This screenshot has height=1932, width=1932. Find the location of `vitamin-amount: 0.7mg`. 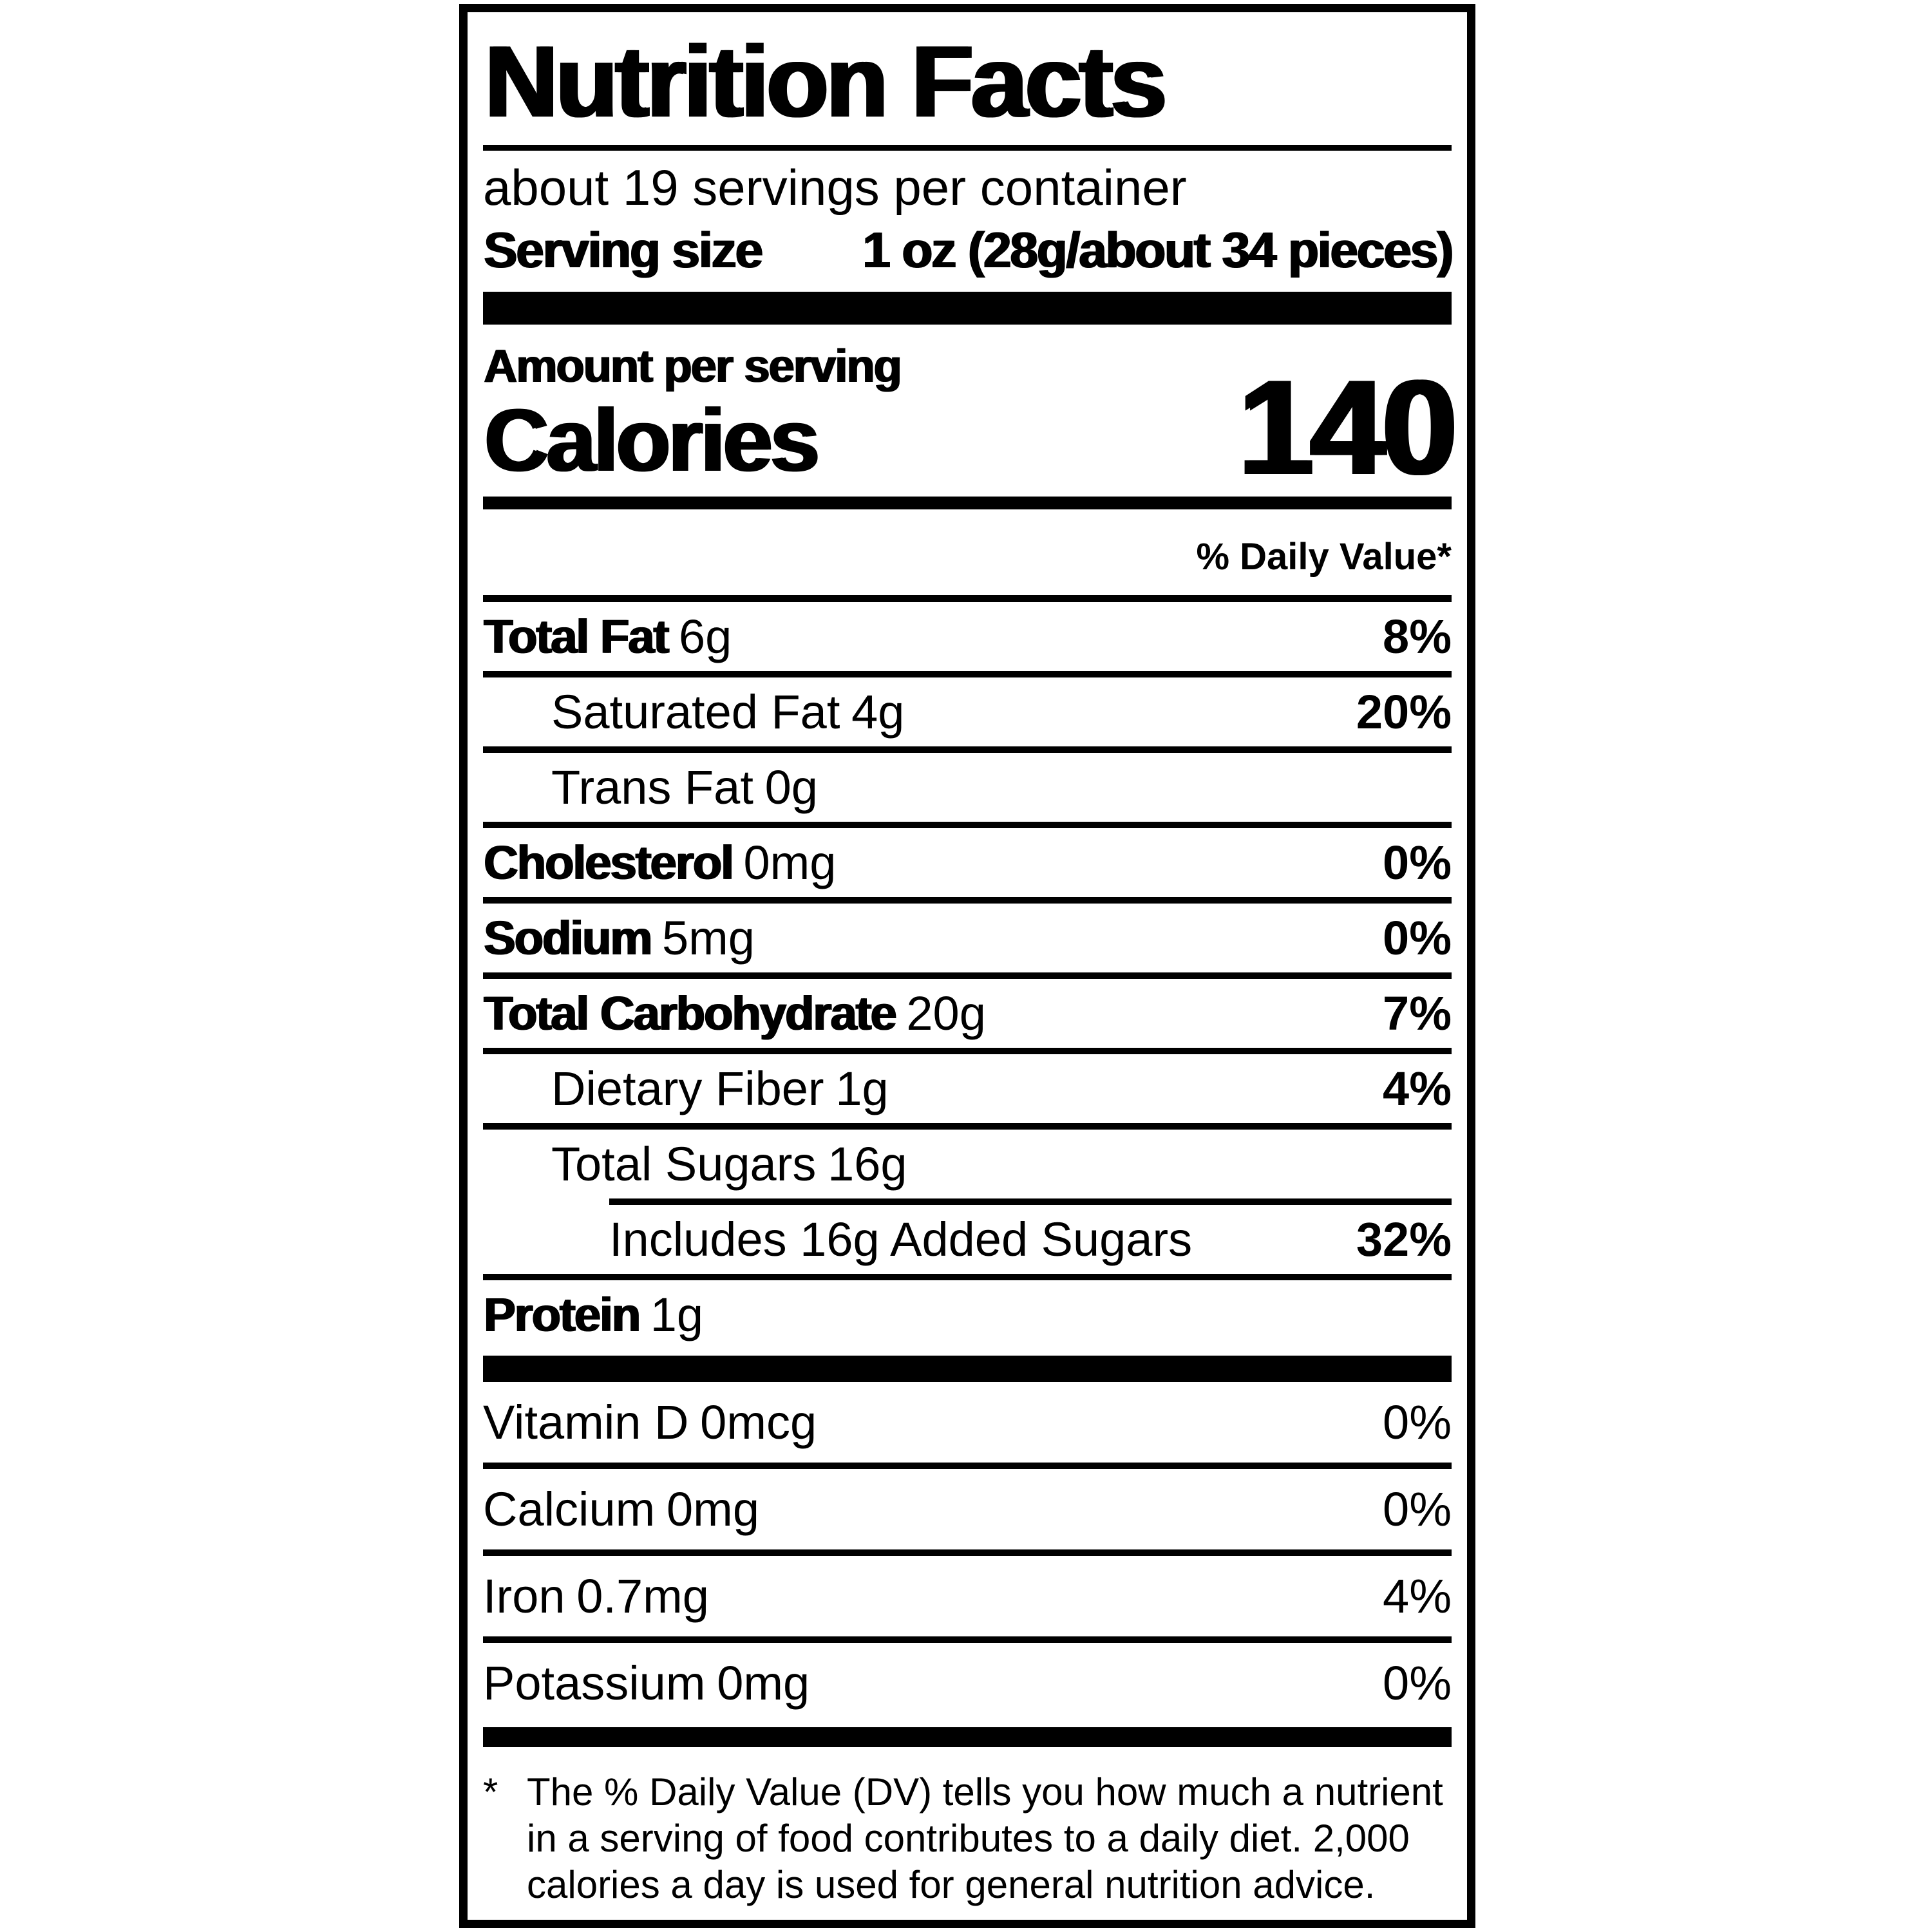

vitamin-amount: 0.7mg is located at coordinates (642, 1597).